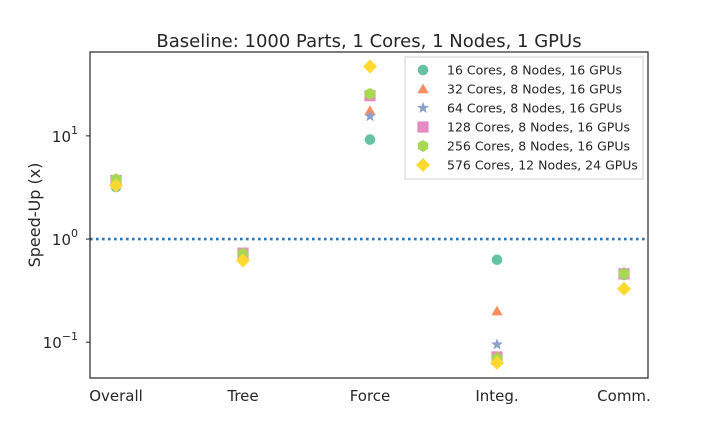  Describe the element at coordinates (542, 165) in the screenshot. I see `legend-entry-label: 576 Cores, 12 Nodes, 24 GPUs` at that location.